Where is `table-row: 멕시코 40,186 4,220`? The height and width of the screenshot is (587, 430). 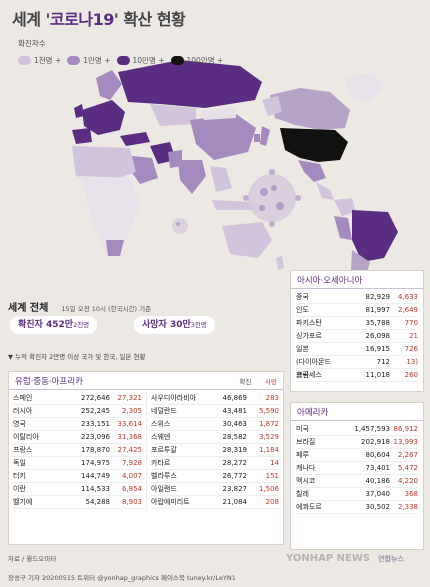
table-row: 멕시코 40,186 4,220 is located at coordinates (357, 481).